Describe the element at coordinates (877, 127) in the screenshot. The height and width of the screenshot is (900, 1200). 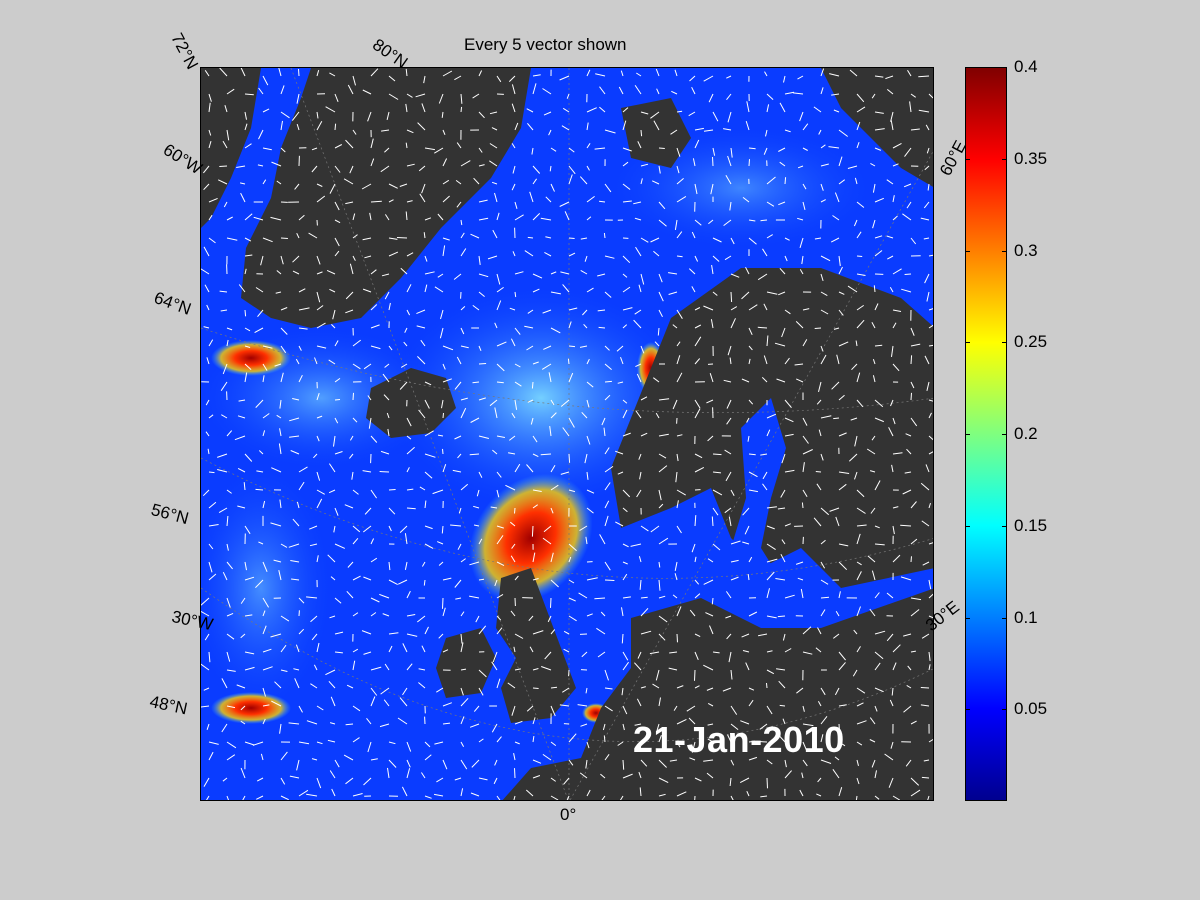
I see `russia-arctic-land` at that location.